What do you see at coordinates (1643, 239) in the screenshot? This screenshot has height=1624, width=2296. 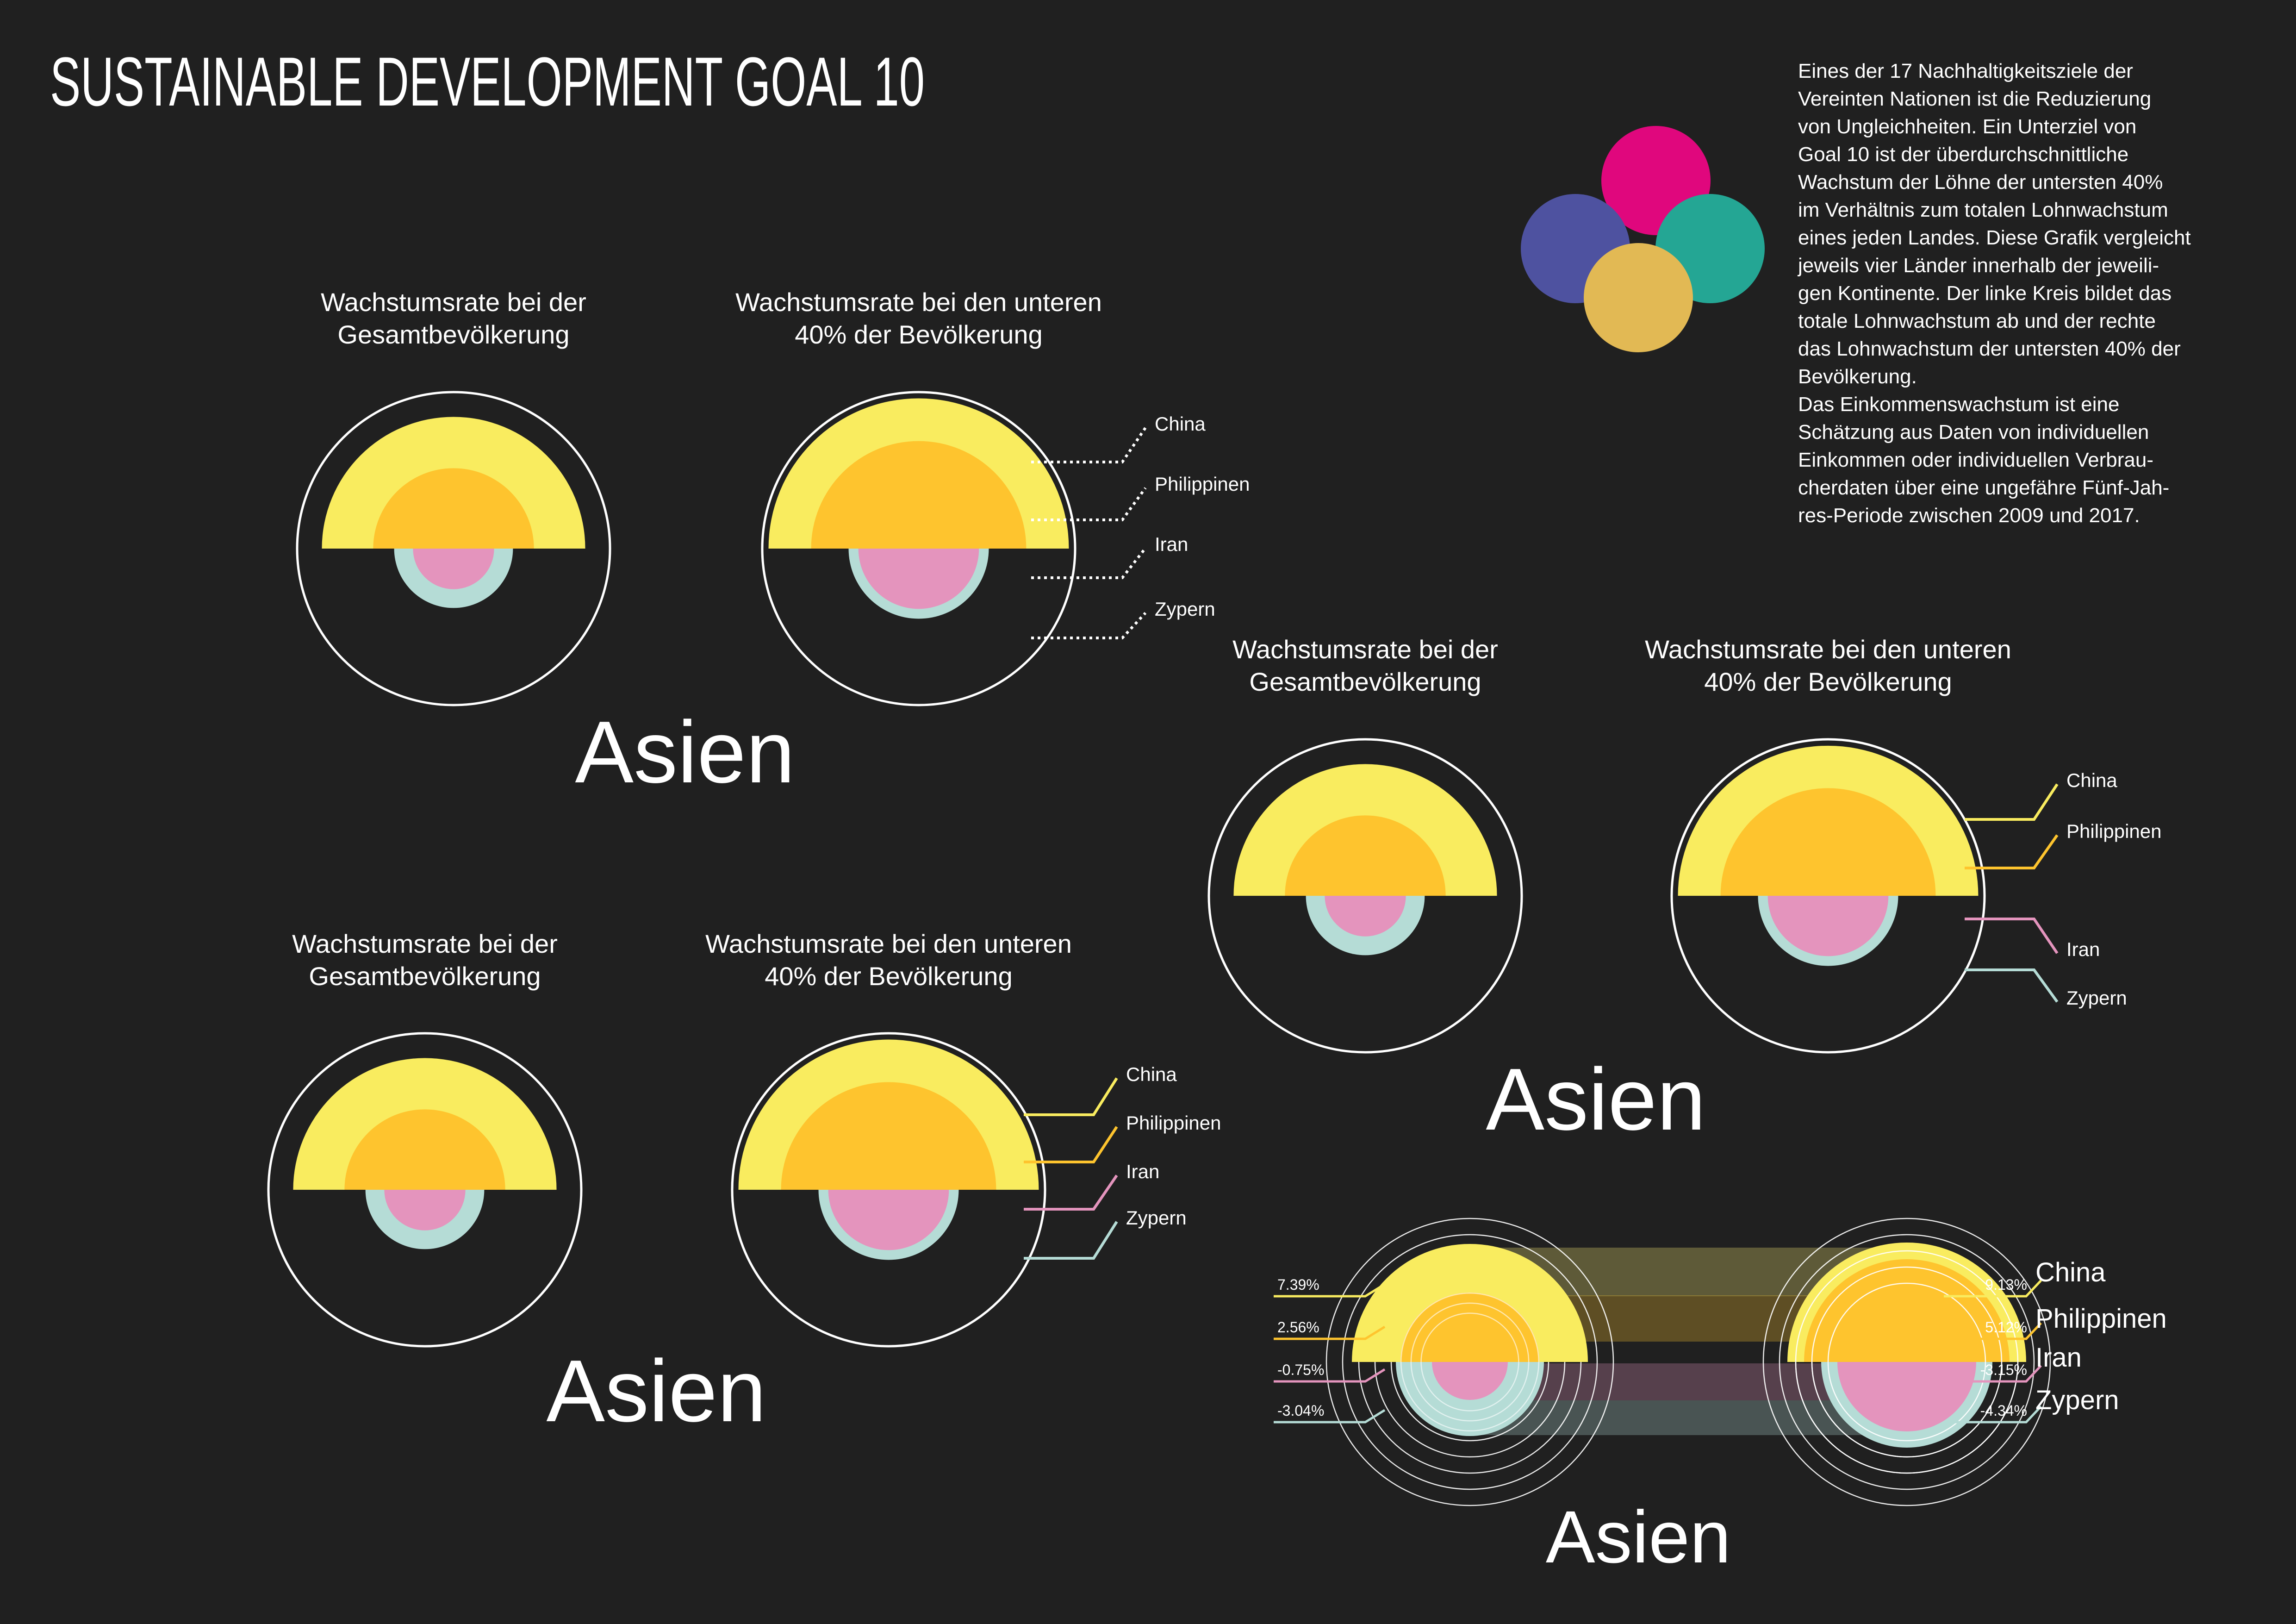 I see `sdg-logo` at bounding box center [1643, 239].